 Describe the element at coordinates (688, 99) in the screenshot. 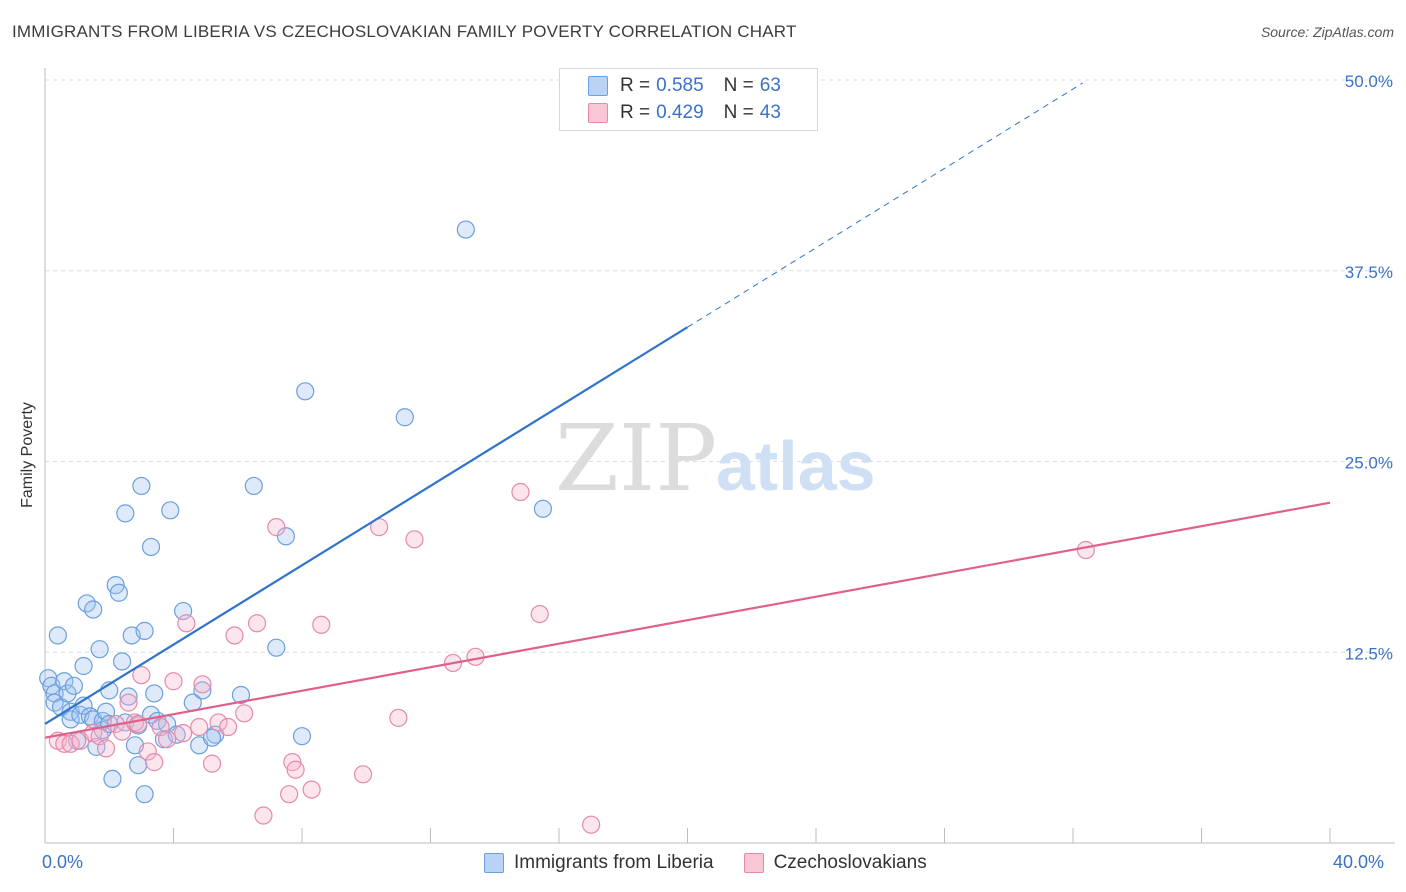

I see `correlation-legend: R = 0.585 N = 63 R = 0.429 N = 43` at that location.